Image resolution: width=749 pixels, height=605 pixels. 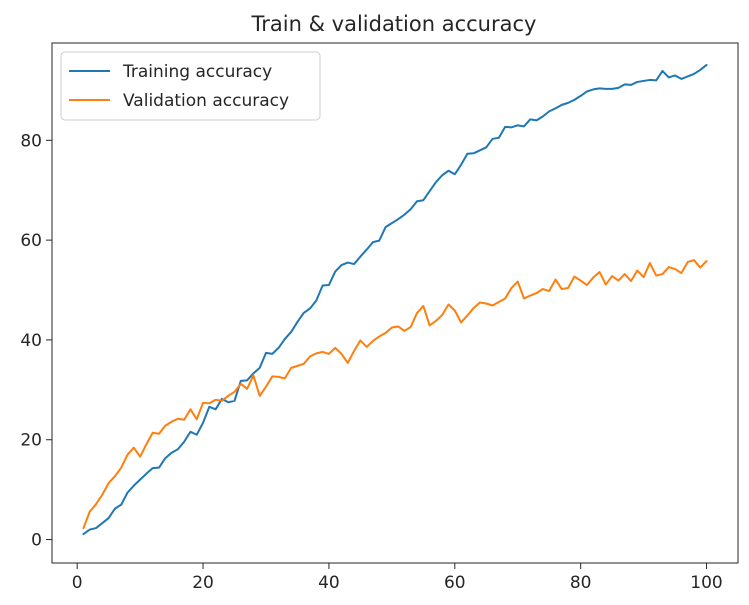 I want to click on y-tick-label: 0, so click(x=36, y=541).